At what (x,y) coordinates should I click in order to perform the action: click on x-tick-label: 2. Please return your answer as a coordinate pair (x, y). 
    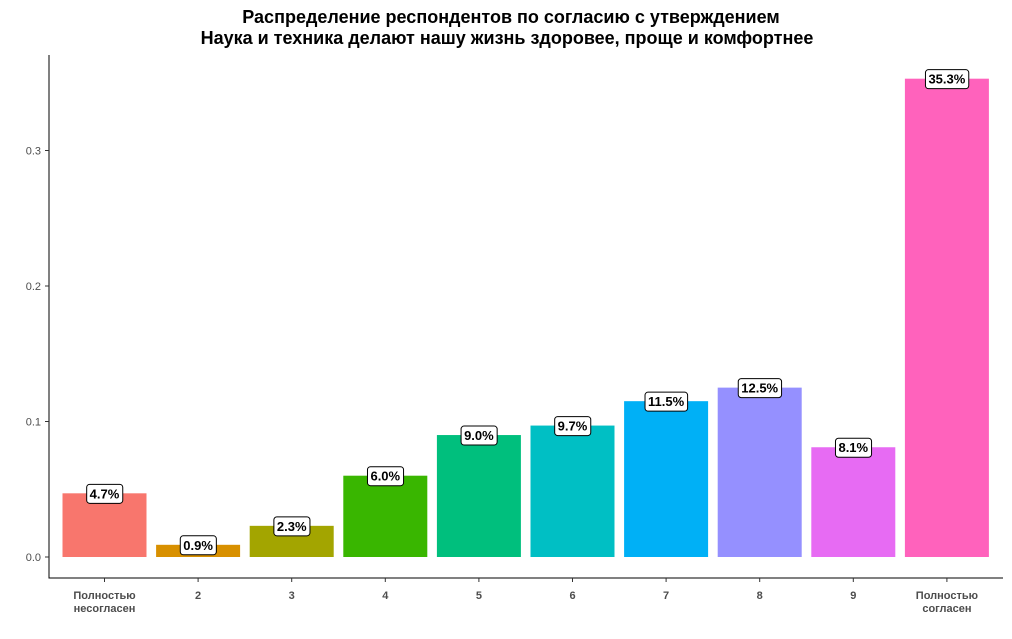
    Looking at the image, I should click on (198, 596).